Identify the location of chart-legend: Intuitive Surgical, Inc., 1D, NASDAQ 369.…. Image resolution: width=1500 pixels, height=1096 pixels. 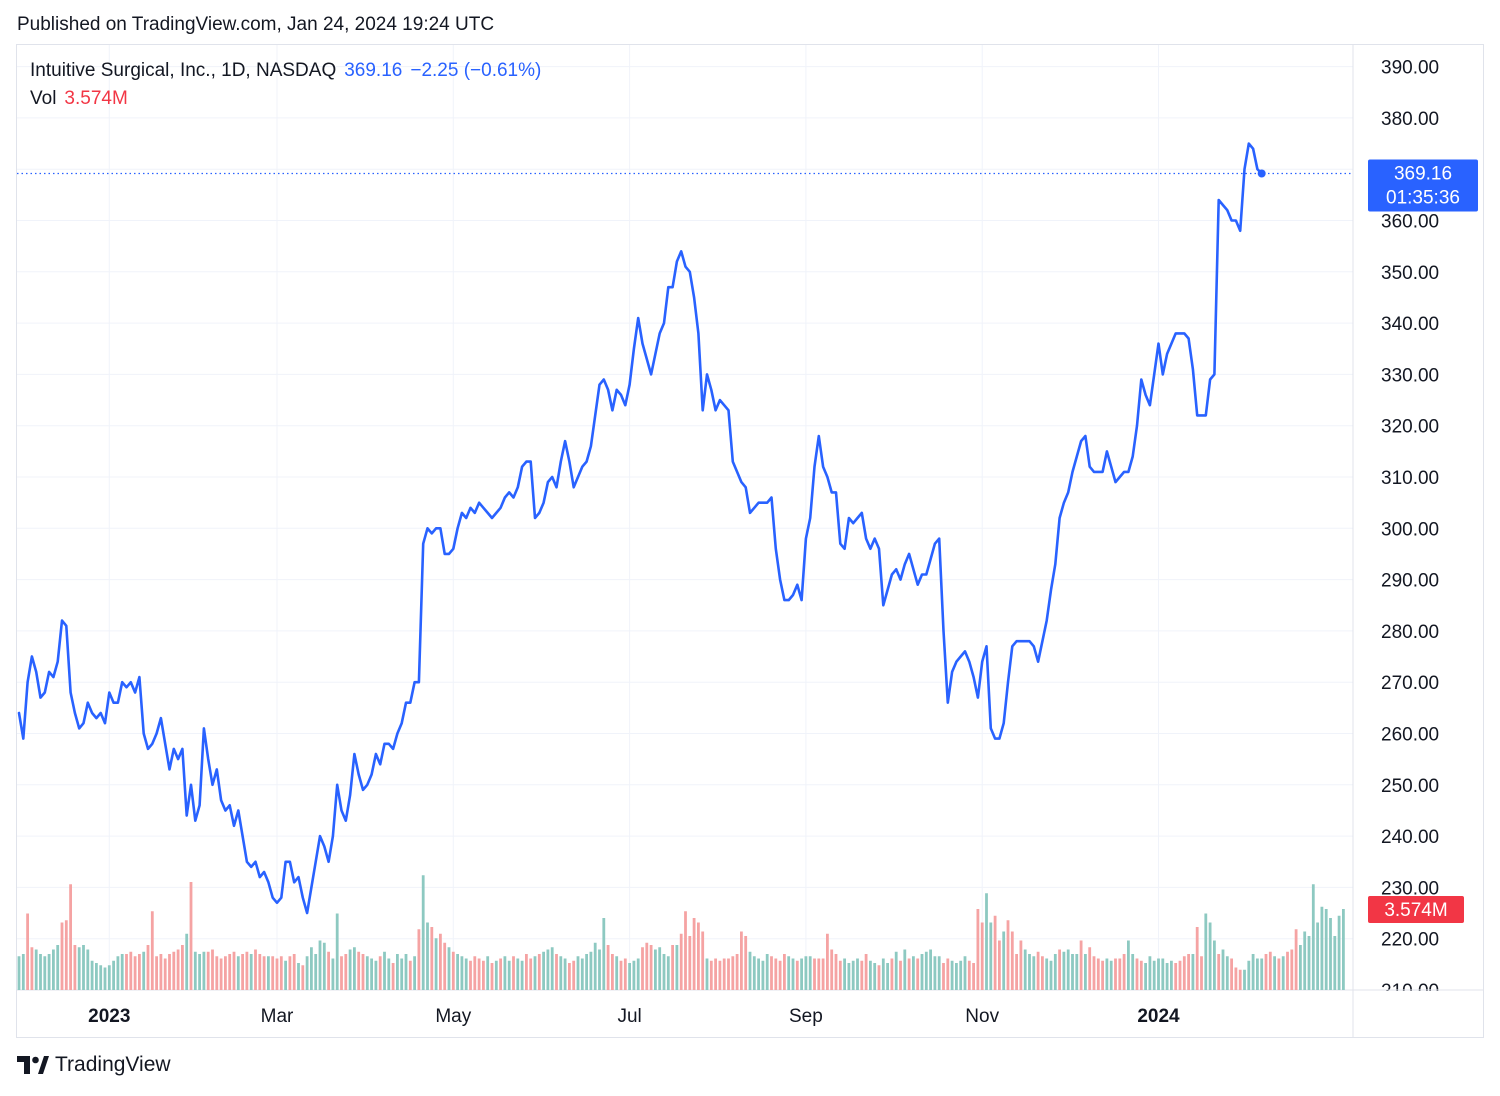
(285, 87).